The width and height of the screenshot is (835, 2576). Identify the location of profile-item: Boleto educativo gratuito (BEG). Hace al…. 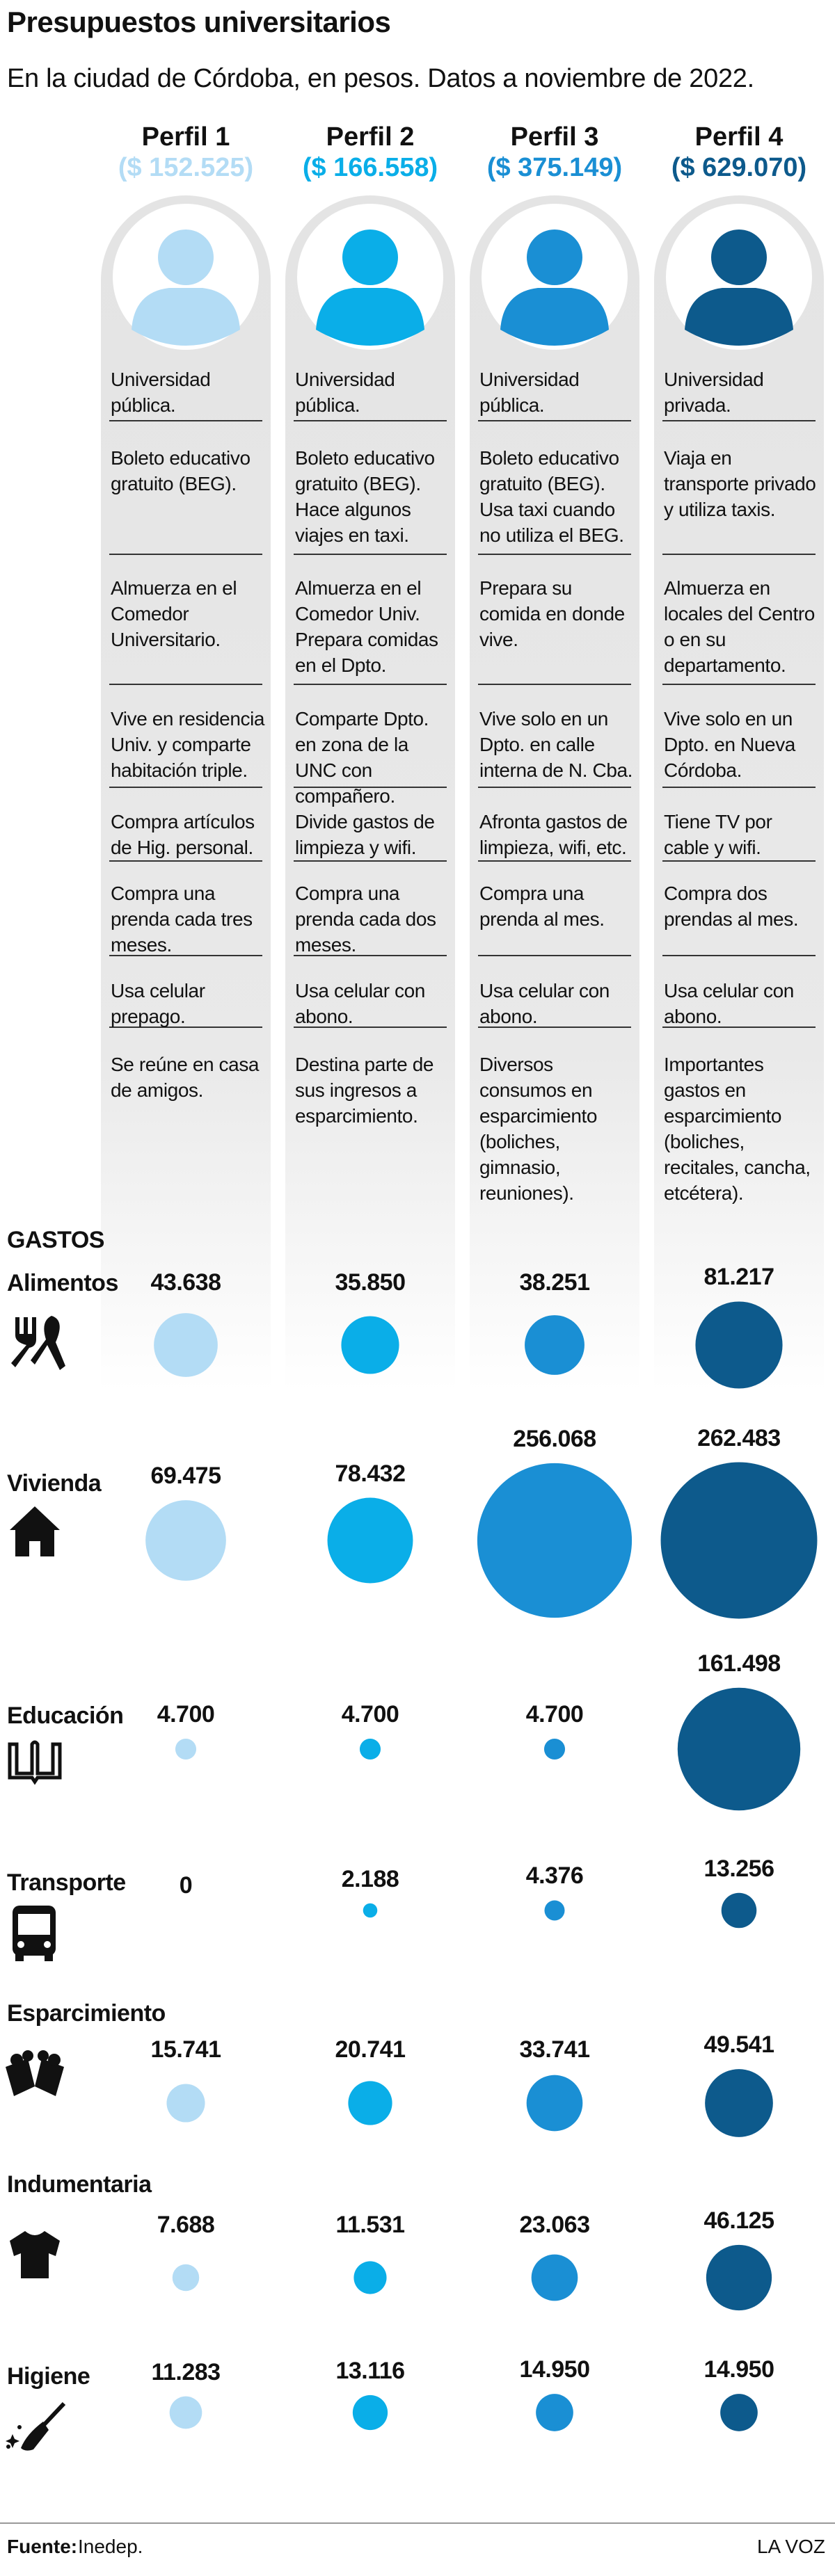
(365, 497).